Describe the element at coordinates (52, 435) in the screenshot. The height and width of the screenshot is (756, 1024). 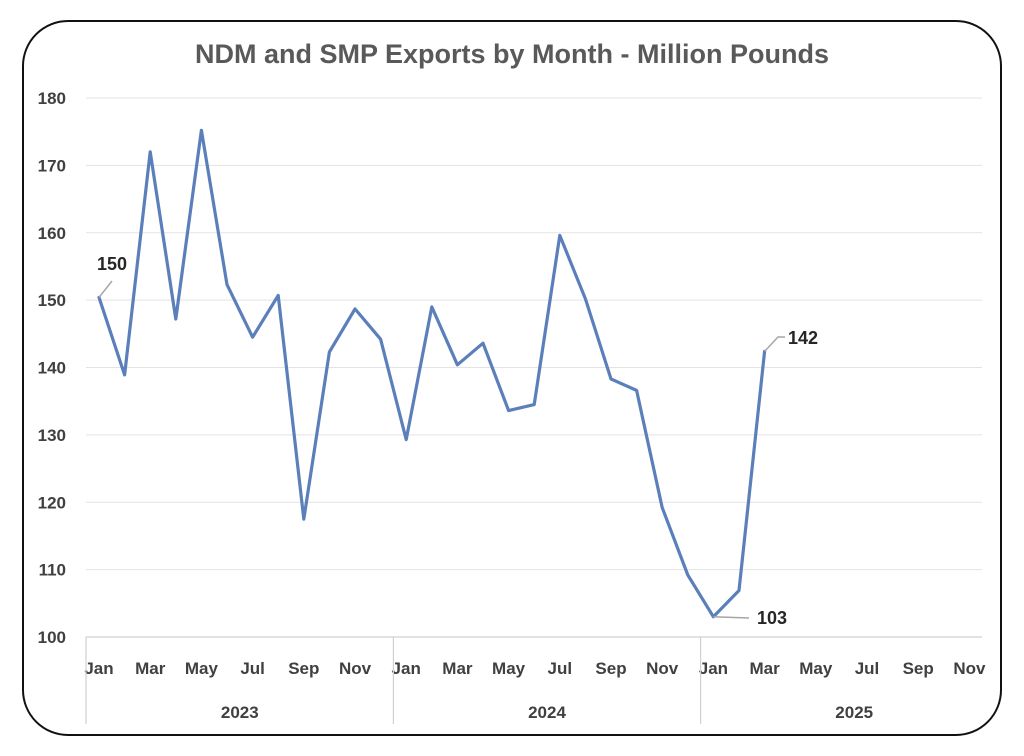
I see `y-tick-label: 130` at that location.